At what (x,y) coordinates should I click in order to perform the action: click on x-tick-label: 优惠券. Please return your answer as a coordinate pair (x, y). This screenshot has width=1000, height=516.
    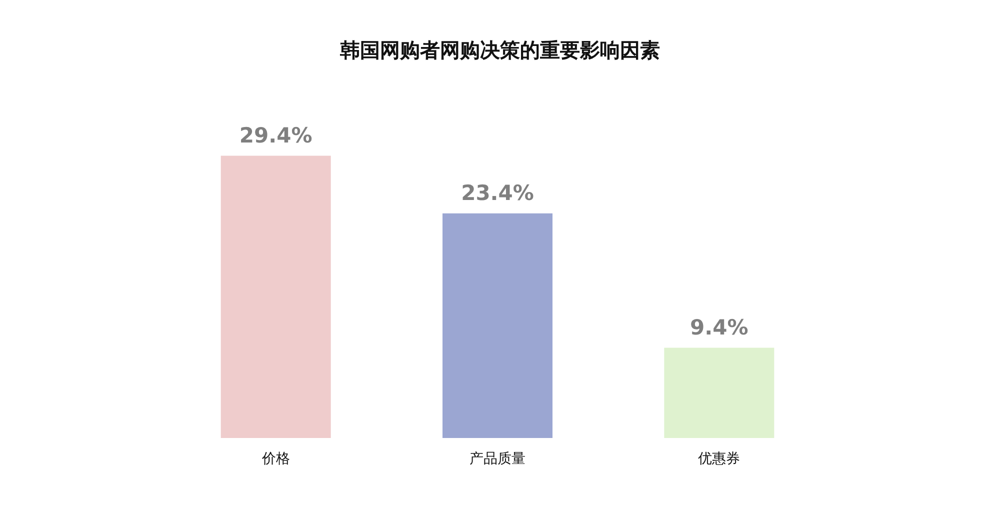
    Looking at the image, I should click on (719, 459).